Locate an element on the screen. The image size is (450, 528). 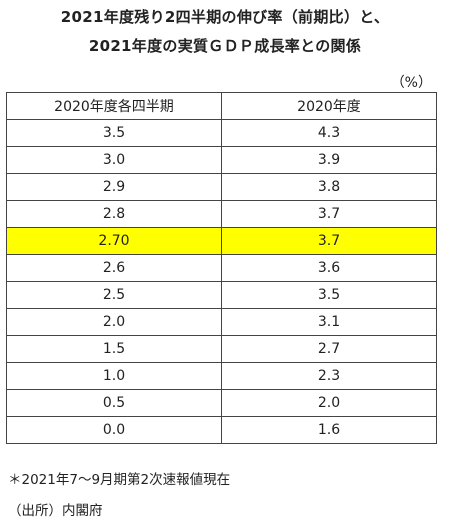
table-row-highlighted: 2.70 3.7 is located at coordinates (221, 241).